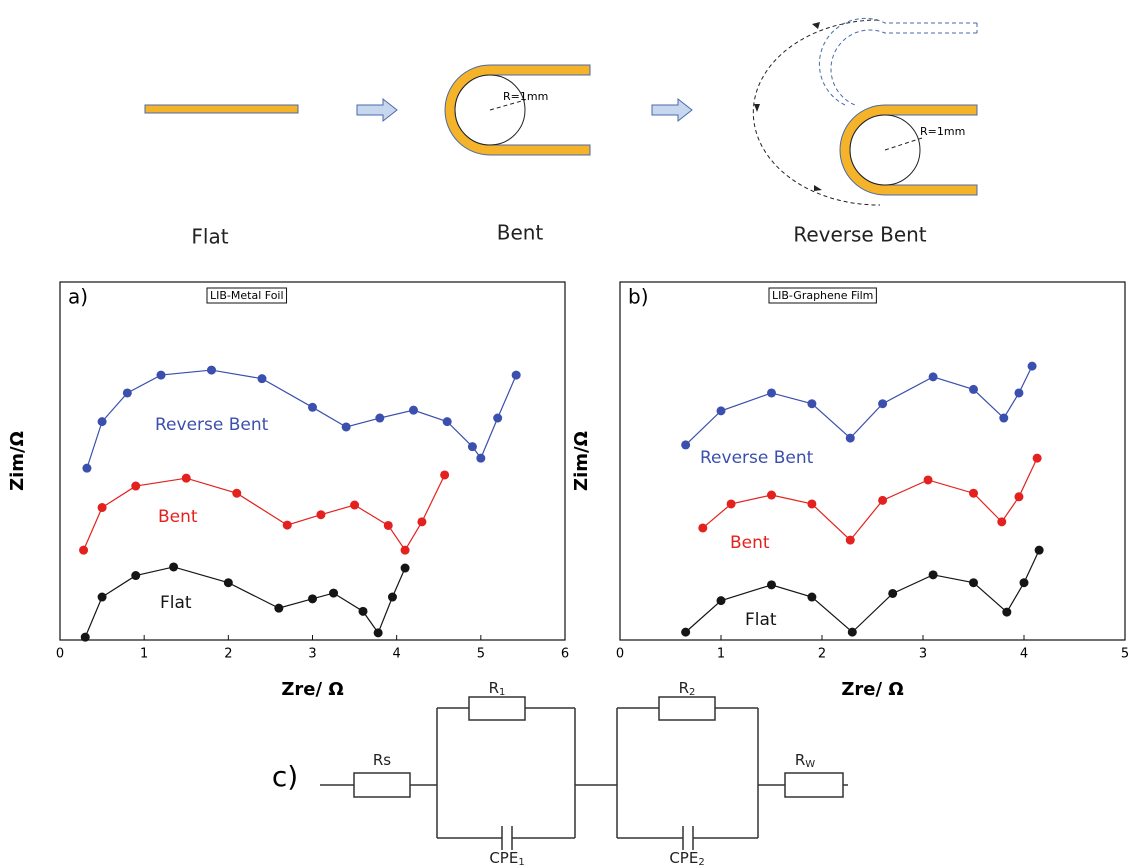  Describe the element at coordinates (584, 778) in the screenshot. I see `wires` at that location.